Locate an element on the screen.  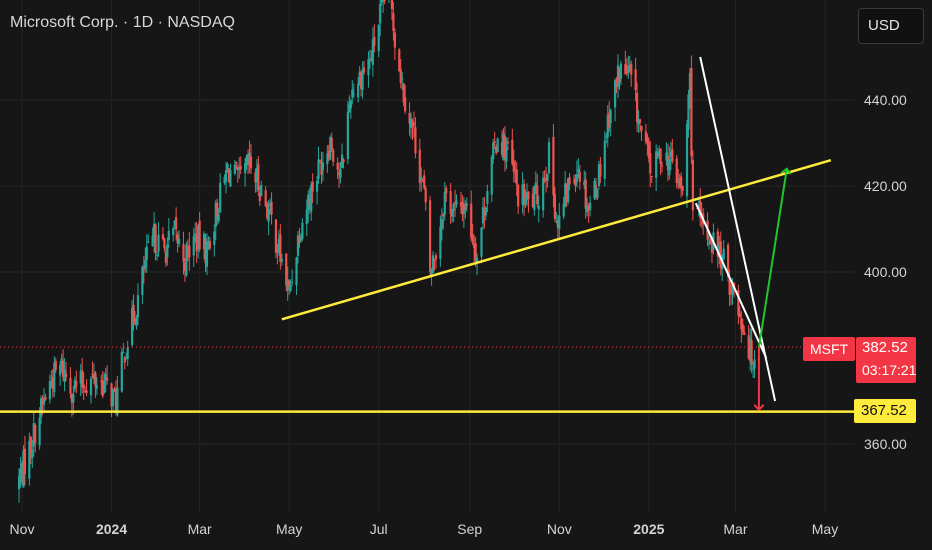
currency-button: USD is located at coordinates (891, 26).